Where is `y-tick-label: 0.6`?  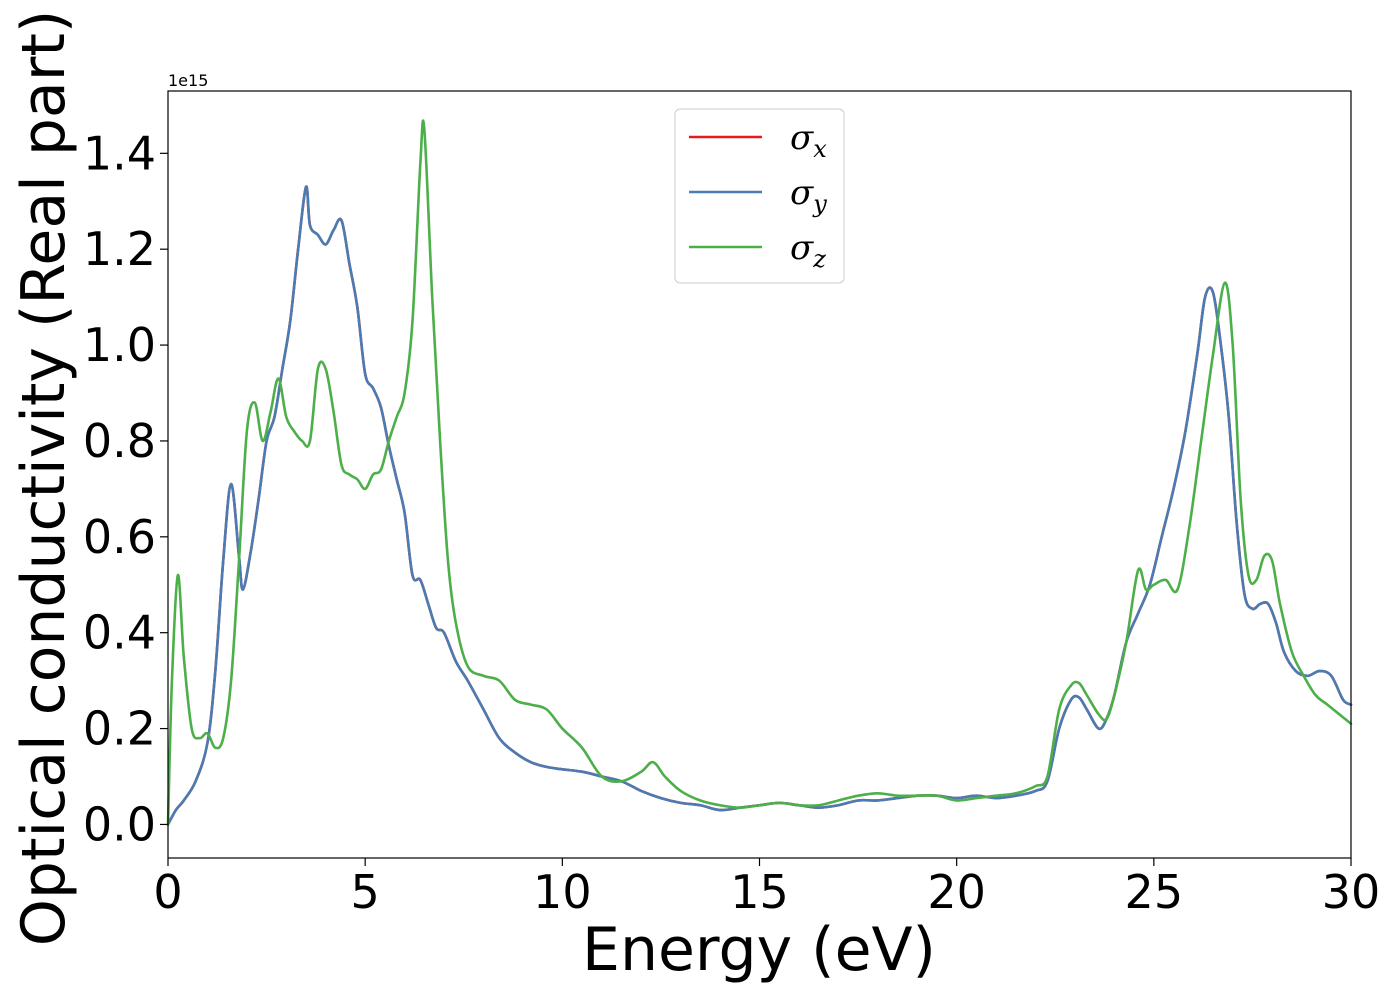 y-tick-label: 0.6 is located at coordinates (119, 537).